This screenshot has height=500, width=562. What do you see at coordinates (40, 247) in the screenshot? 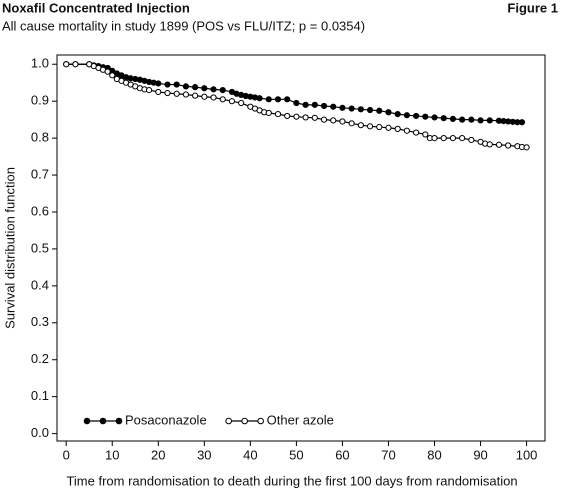
I see `y-tick-label: 0.5` at bounding box center [40, 247].